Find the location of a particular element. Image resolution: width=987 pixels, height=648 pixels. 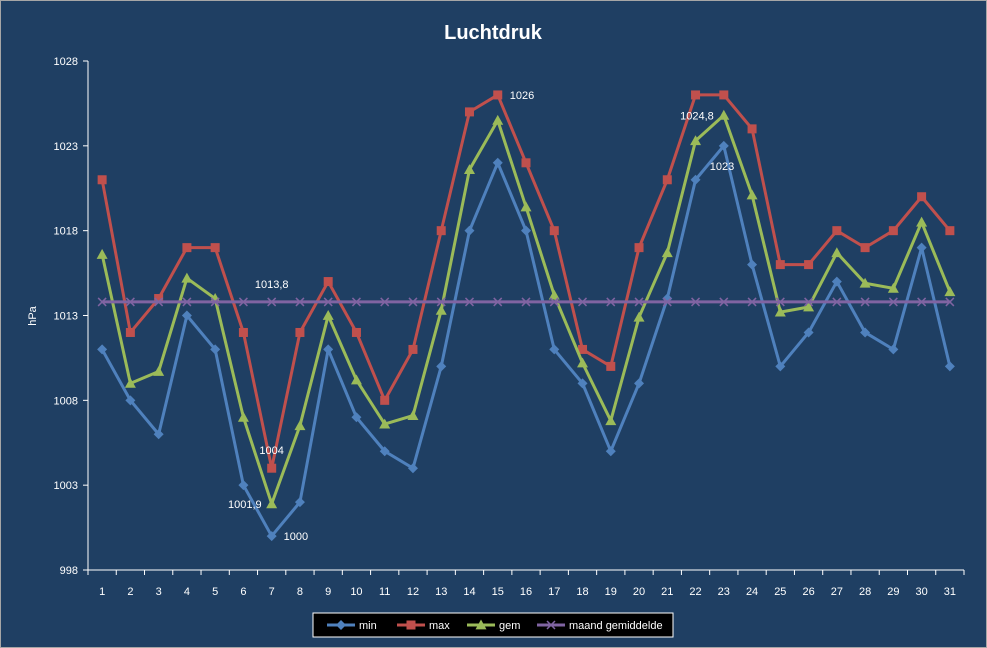

data-label: 1024,8 is located at coordinates (697, 116).